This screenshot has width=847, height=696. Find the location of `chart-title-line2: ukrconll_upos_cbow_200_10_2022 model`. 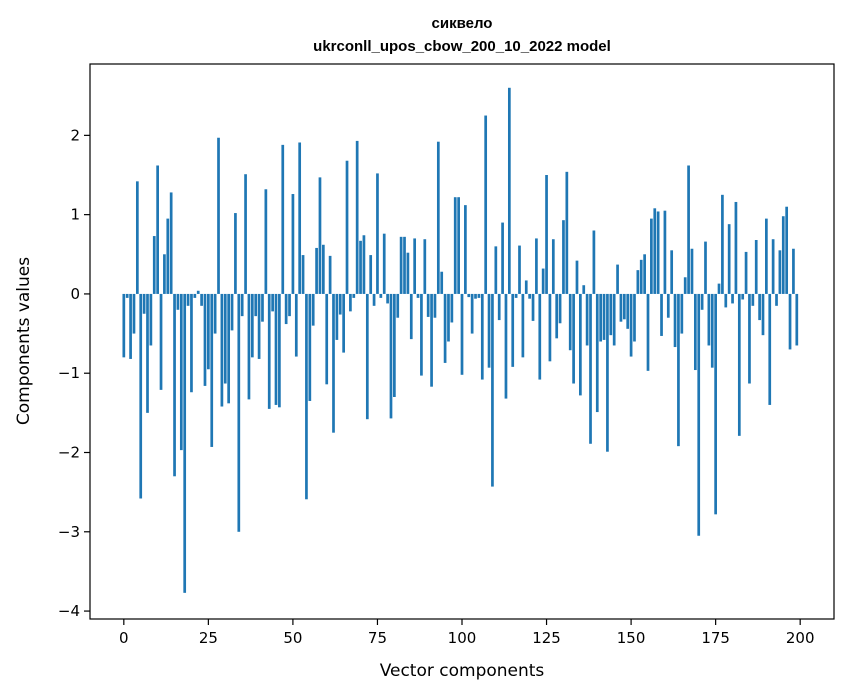

chart-title-line2: ukrconll_upos_cbow_200_10_2022 model is located at coordinates (462, 46).